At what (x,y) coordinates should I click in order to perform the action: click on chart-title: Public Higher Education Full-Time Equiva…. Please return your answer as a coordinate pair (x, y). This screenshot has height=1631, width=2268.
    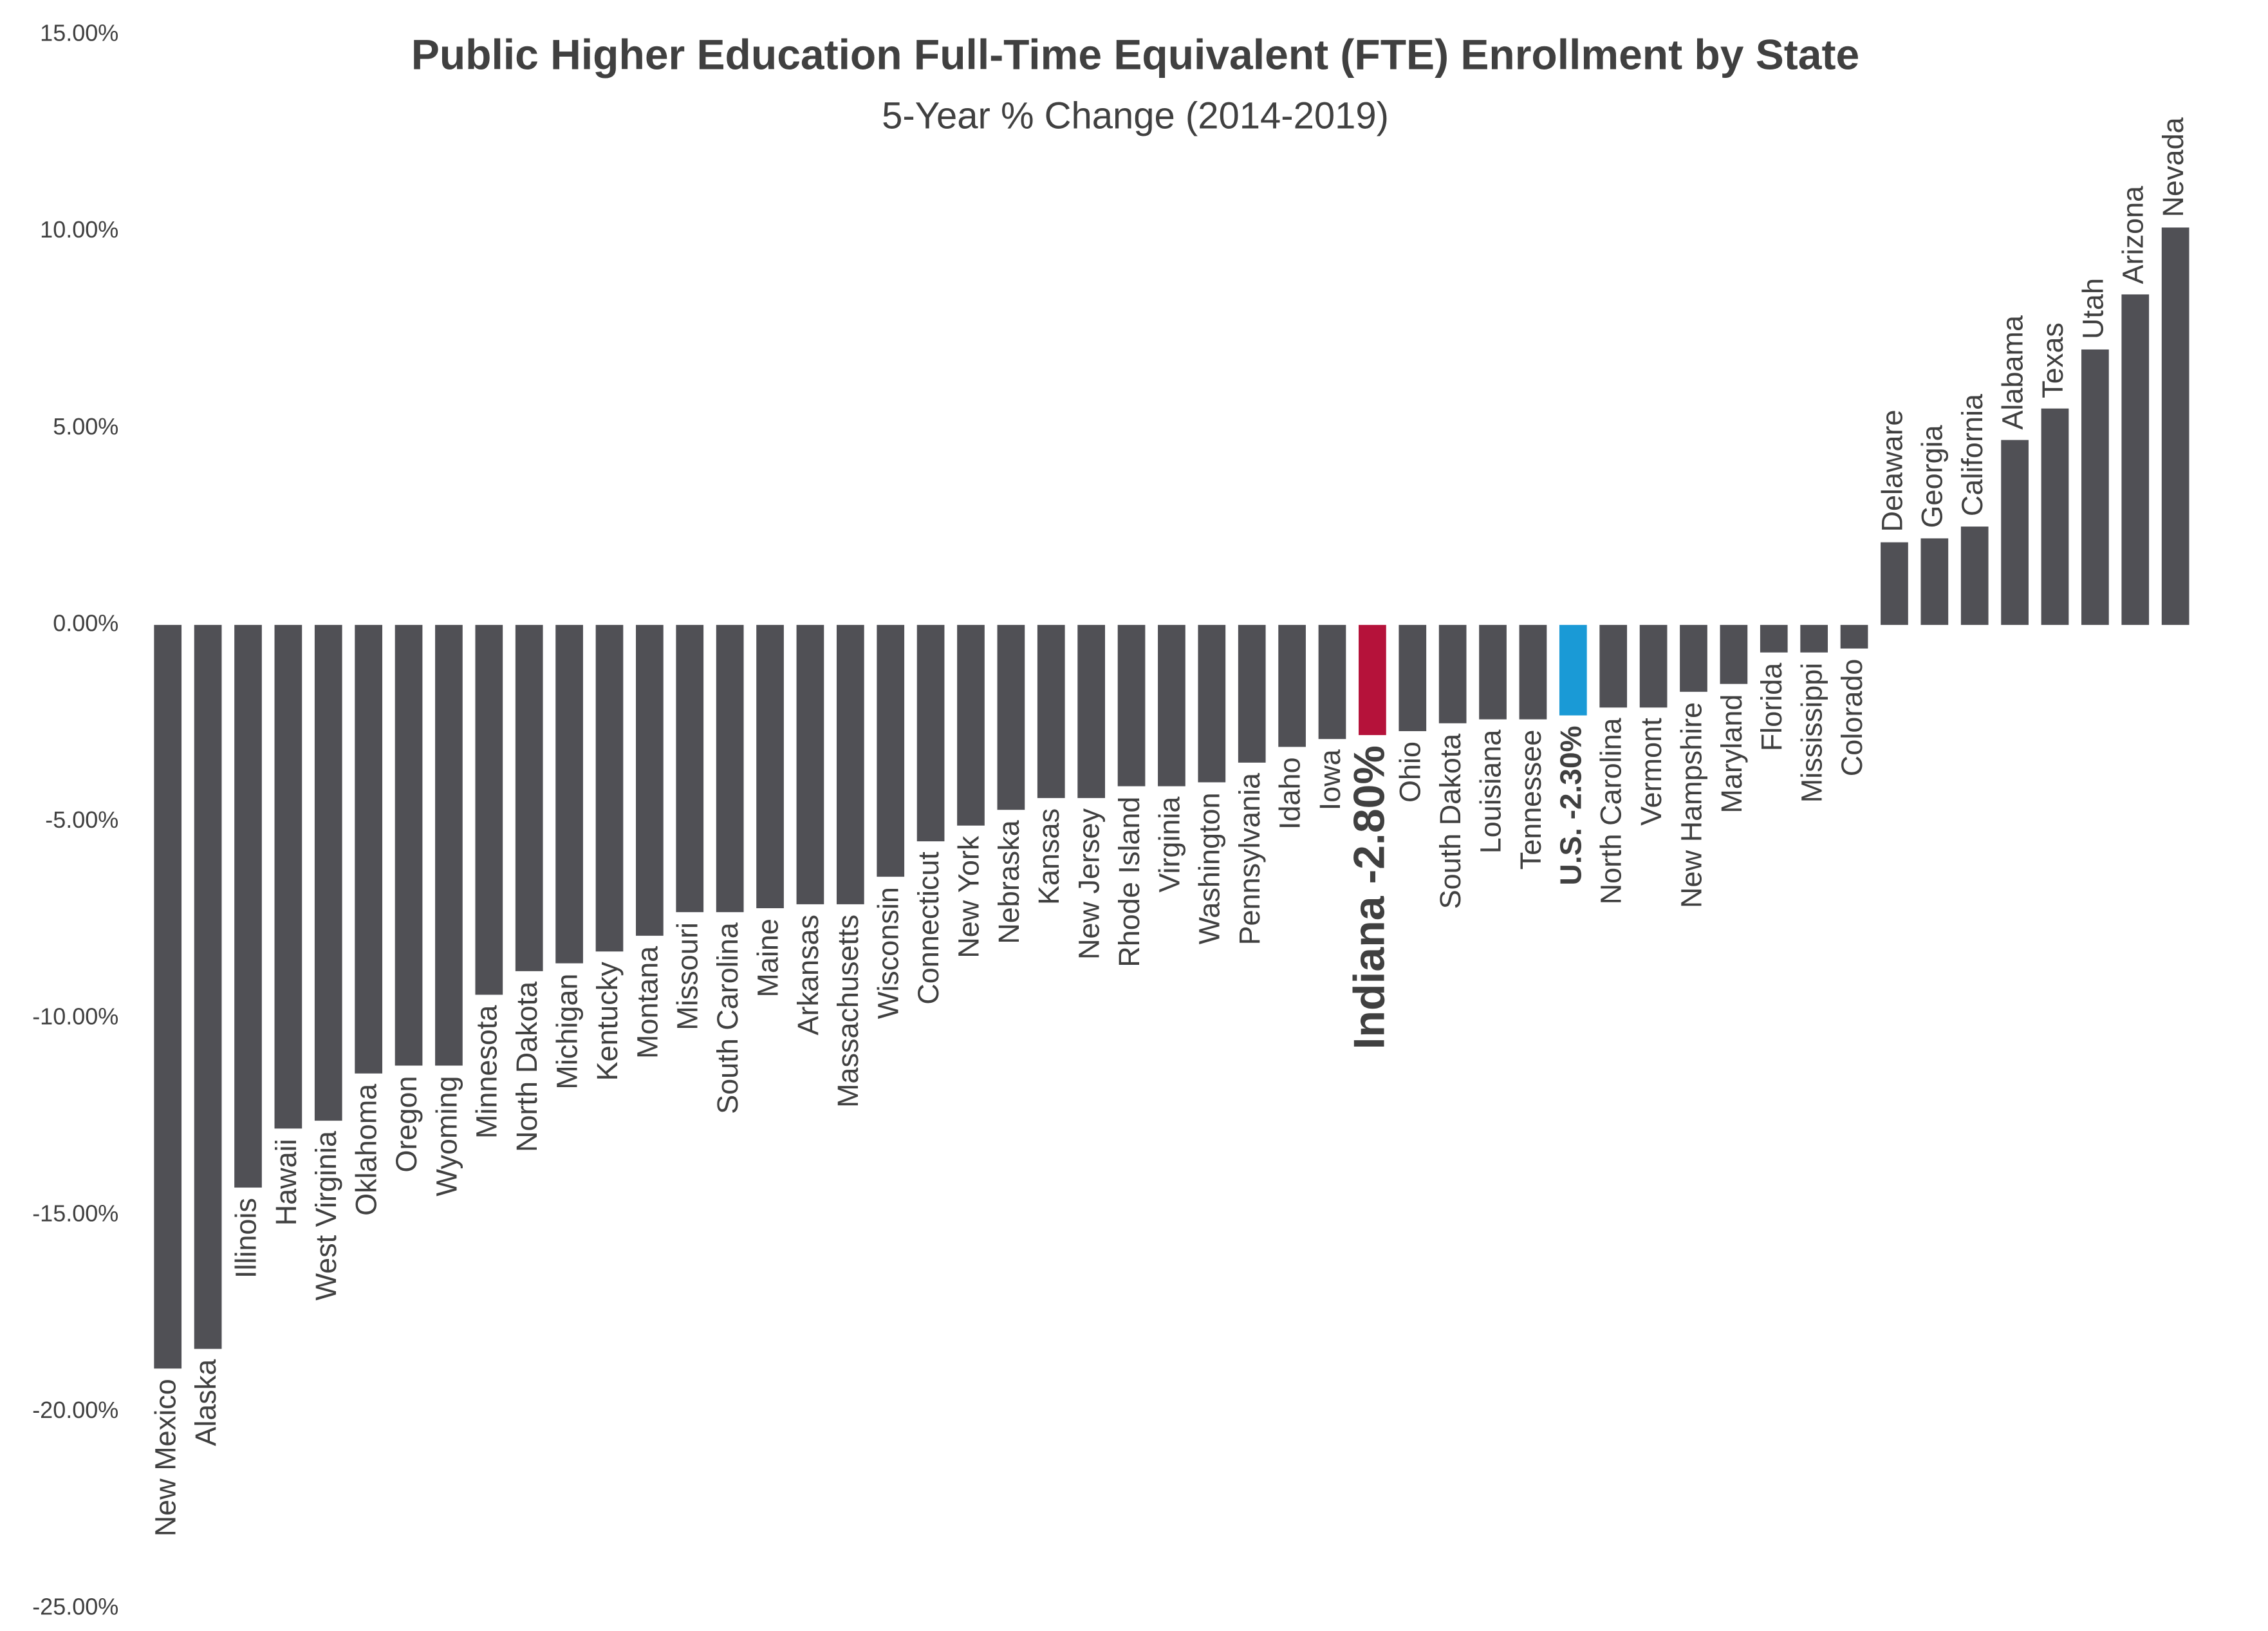
    Looking at the image, I should click on (1135, 54).